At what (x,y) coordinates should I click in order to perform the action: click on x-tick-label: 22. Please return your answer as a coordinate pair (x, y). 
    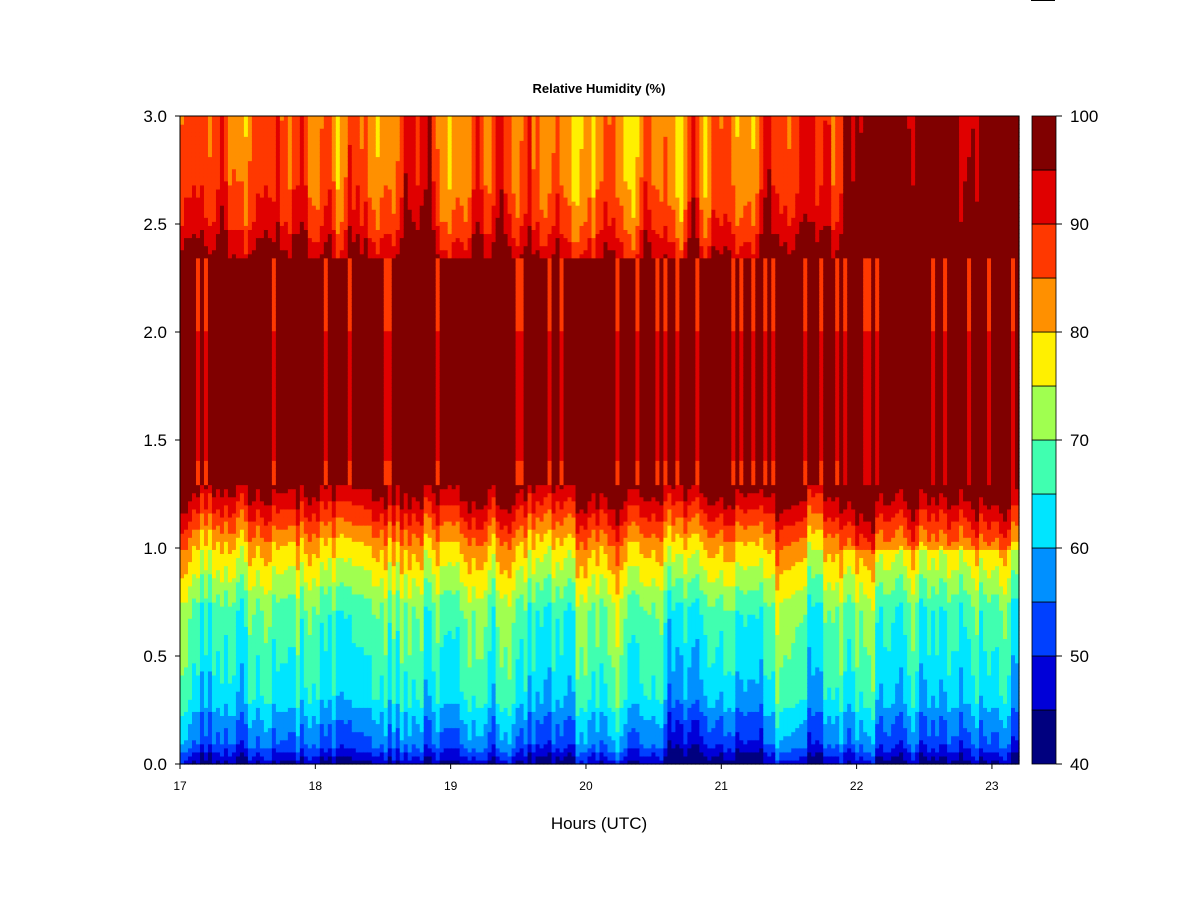
    Looking at the image, I should click on (857, 786).